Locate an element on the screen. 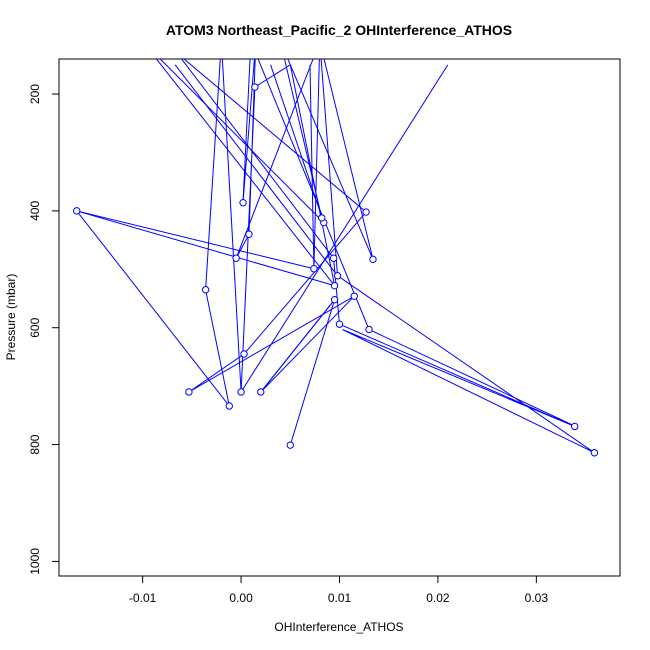  x-tick-label: 0.03 is located at coordinates (537, 598).